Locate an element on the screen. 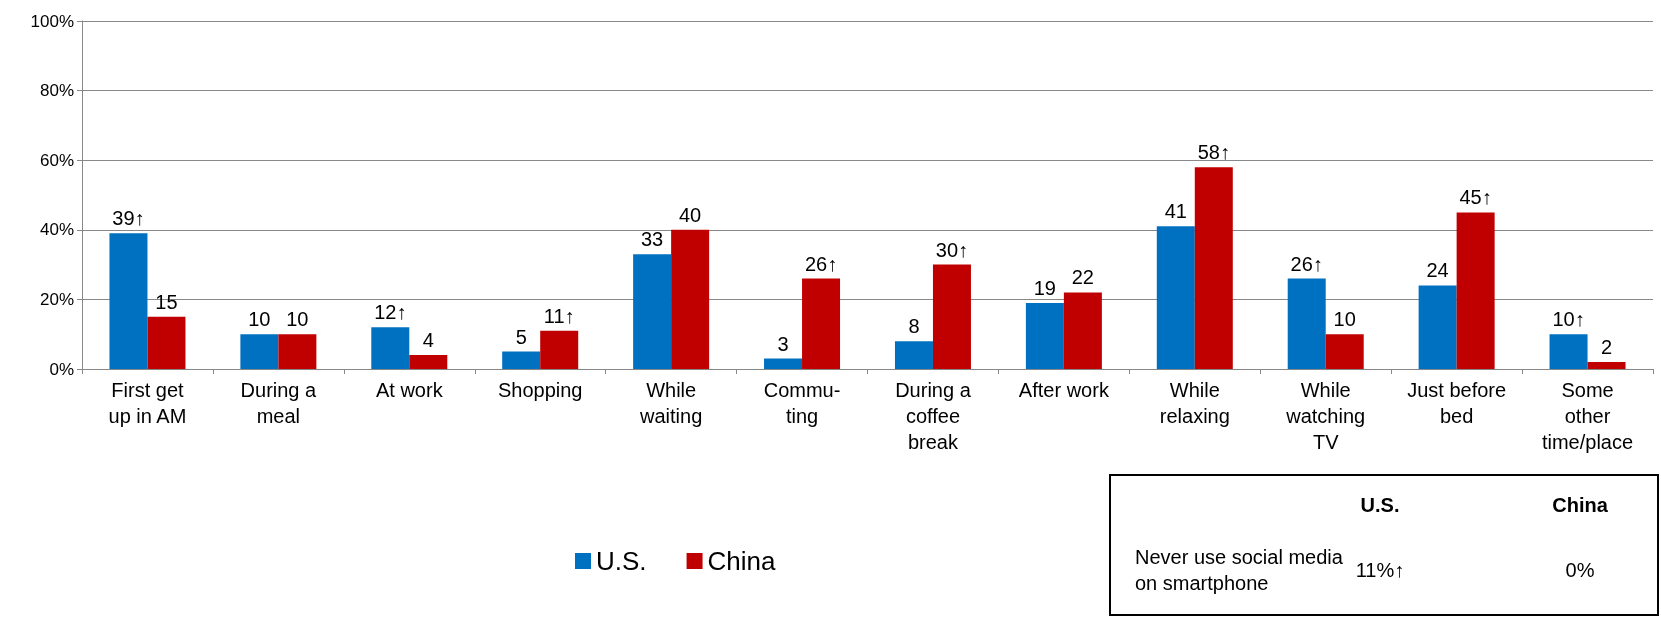  x-tick-label: Commu- ting is located at coordinates (802, 403).